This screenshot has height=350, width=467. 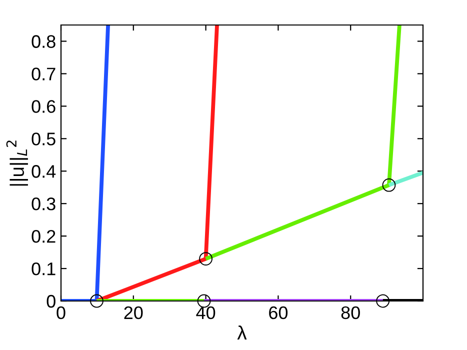 What do you see at coordinates (44, 171) in the screenshot?
I see `y-tick-label: 0.4` at bounding box center [44, 171].